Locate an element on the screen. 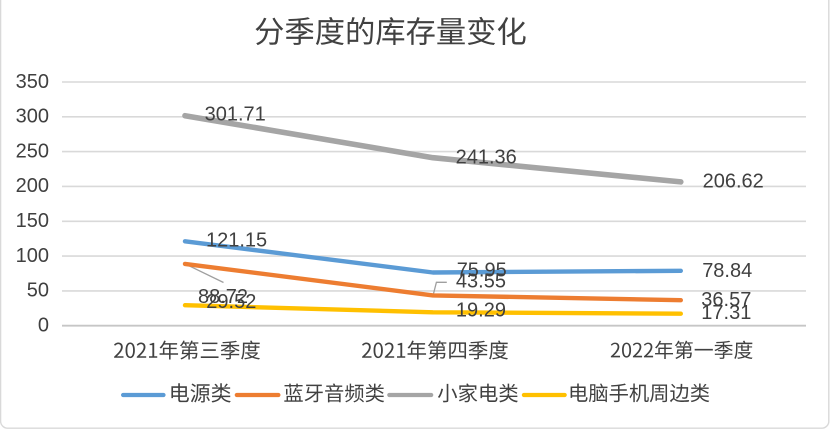 This screenshot has height=432, width=833. svg-text: 150 is located at coordinates (32, 221).